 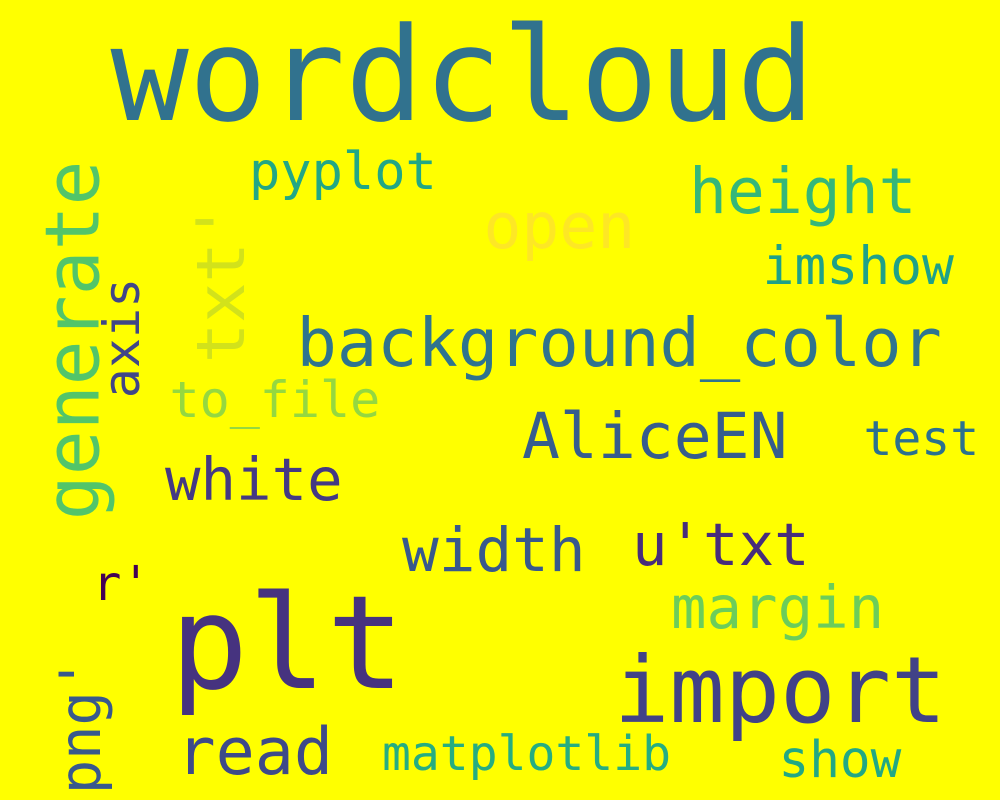 I want to click on word-show: show, so click(x=840, y=760).